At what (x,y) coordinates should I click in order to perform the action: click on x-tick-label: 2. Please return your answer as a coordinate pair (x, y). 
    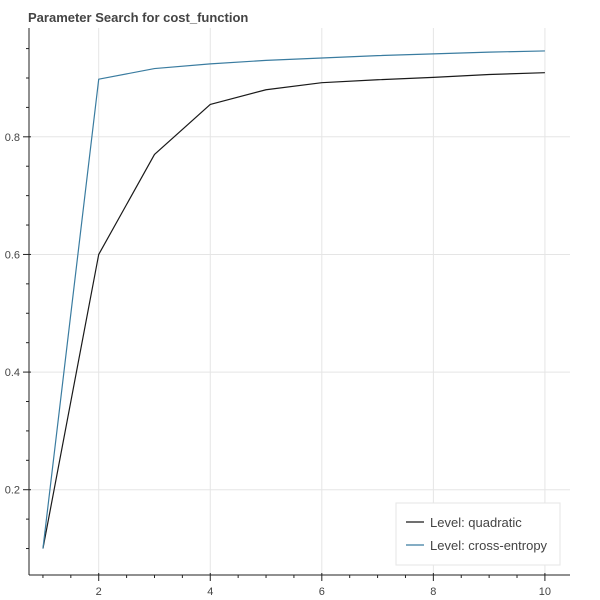
    Looking at the image, I should click on (99, 592).